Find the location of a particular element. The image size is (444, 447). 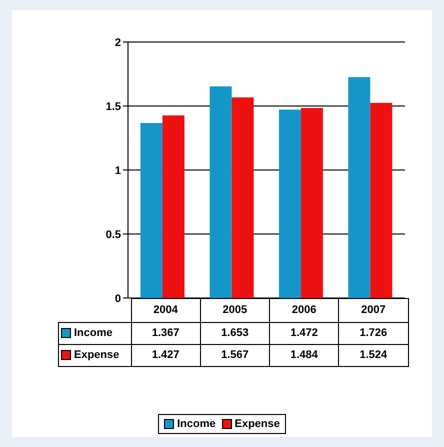

text: Income is located at coordinates (196, 424).